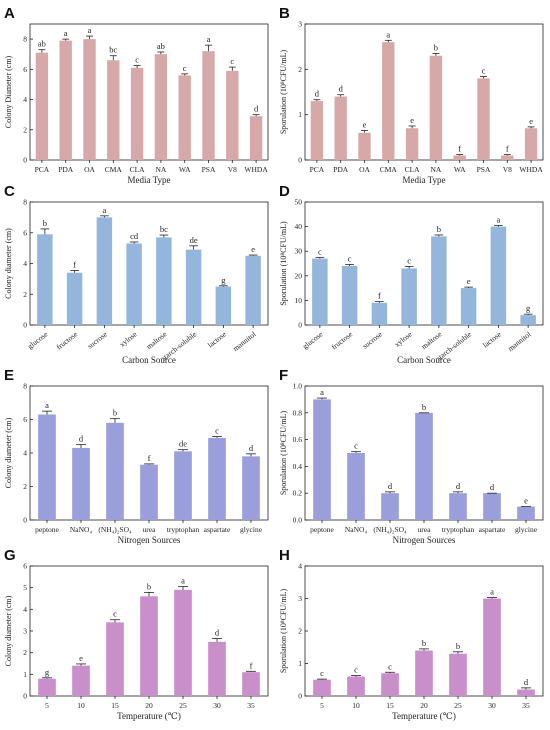 The image size is (550, 730). Describe the element at coordinates (298, 386) in the screenshot. I see `y-tick-label: 1.0` at that location.